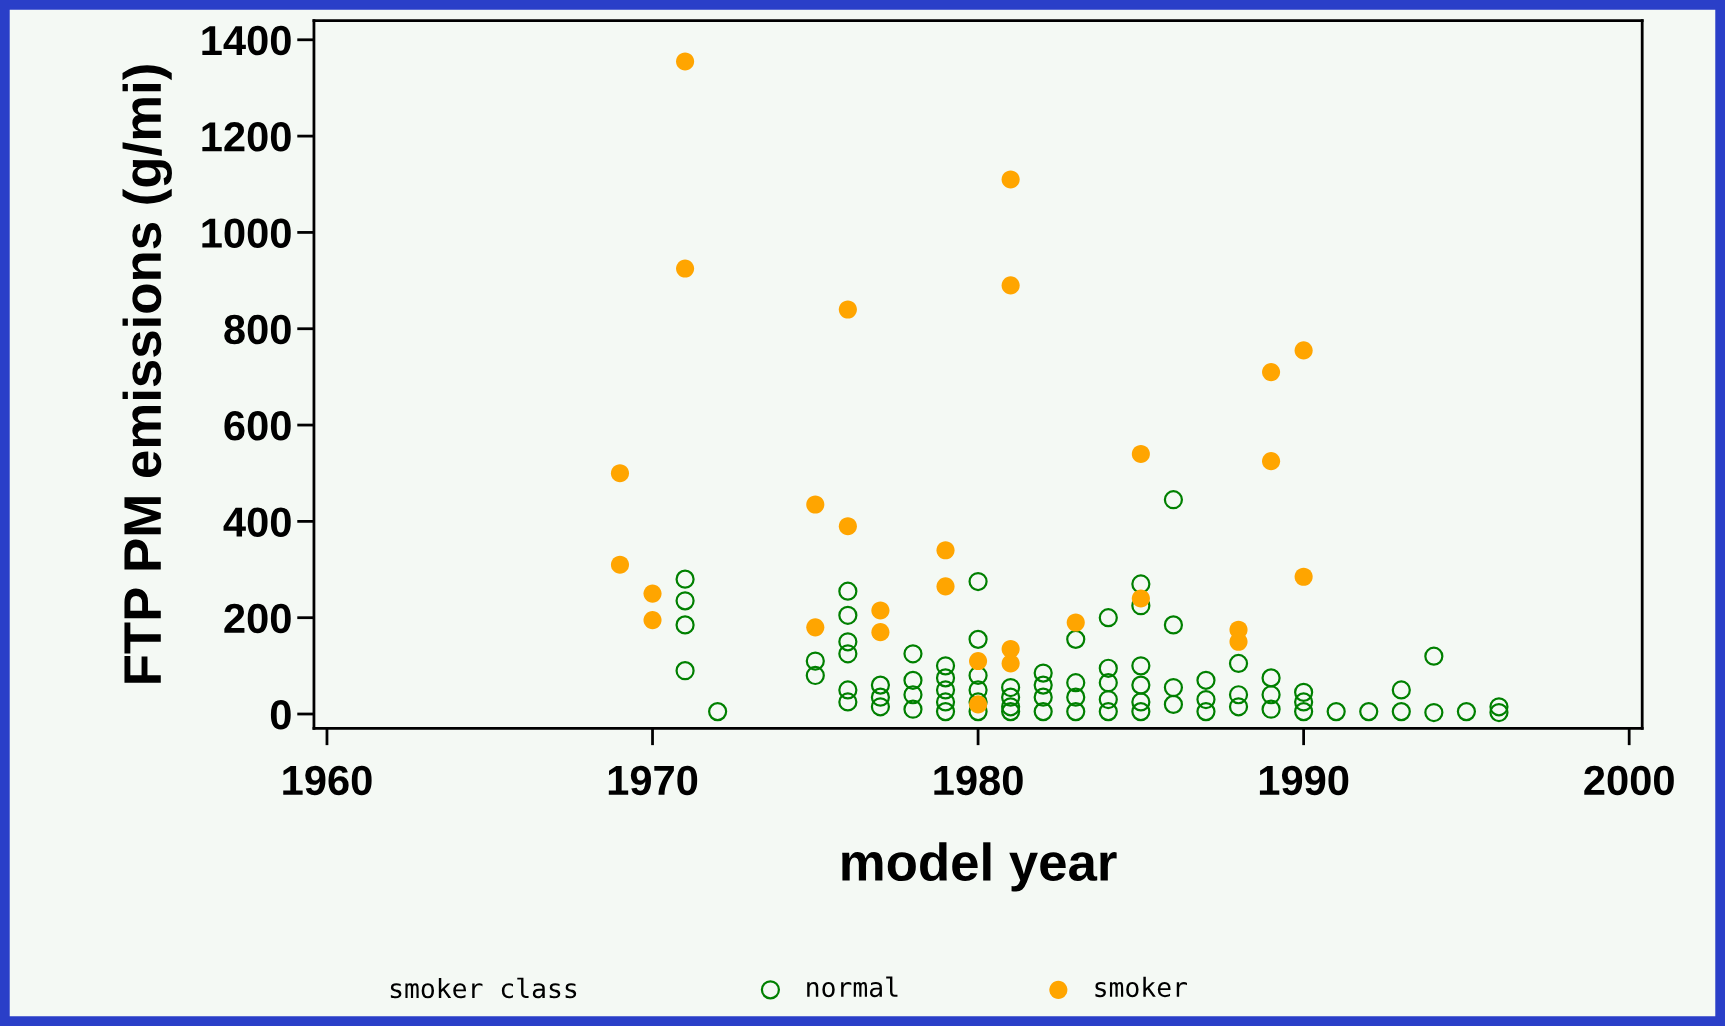 The height and width of the screenshot is (1026, 1725). What do you see at coordinates (483, 988) in the screenshot?
I see `legend-title: smoker class` at bounding box center [483, 988].